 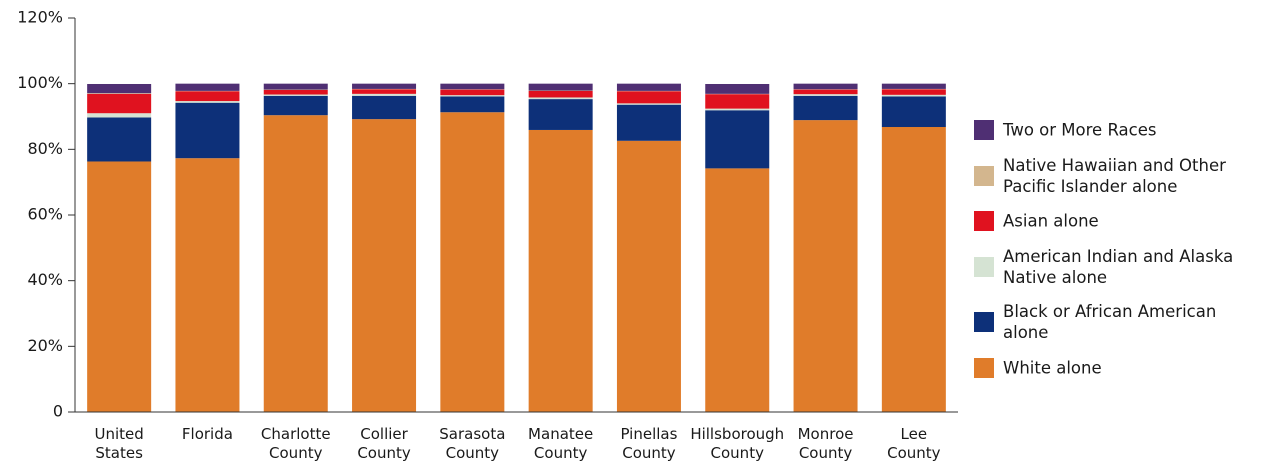 What do you see at coordinates (45, 345) in the screenshot?
I see `y-tick-label: 20%` at bounding box center [45, 345].